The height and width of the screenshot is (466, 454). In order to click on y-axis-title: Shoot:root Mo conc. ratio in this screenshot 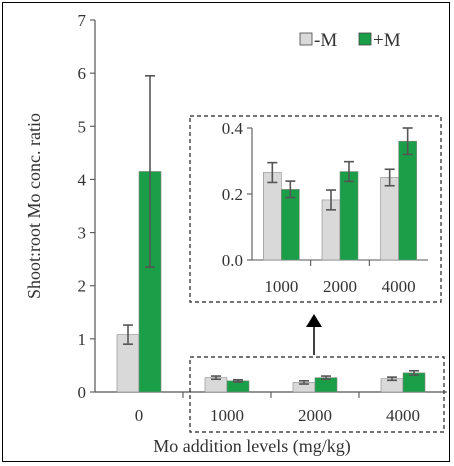, I will do `click(34, 206)`.